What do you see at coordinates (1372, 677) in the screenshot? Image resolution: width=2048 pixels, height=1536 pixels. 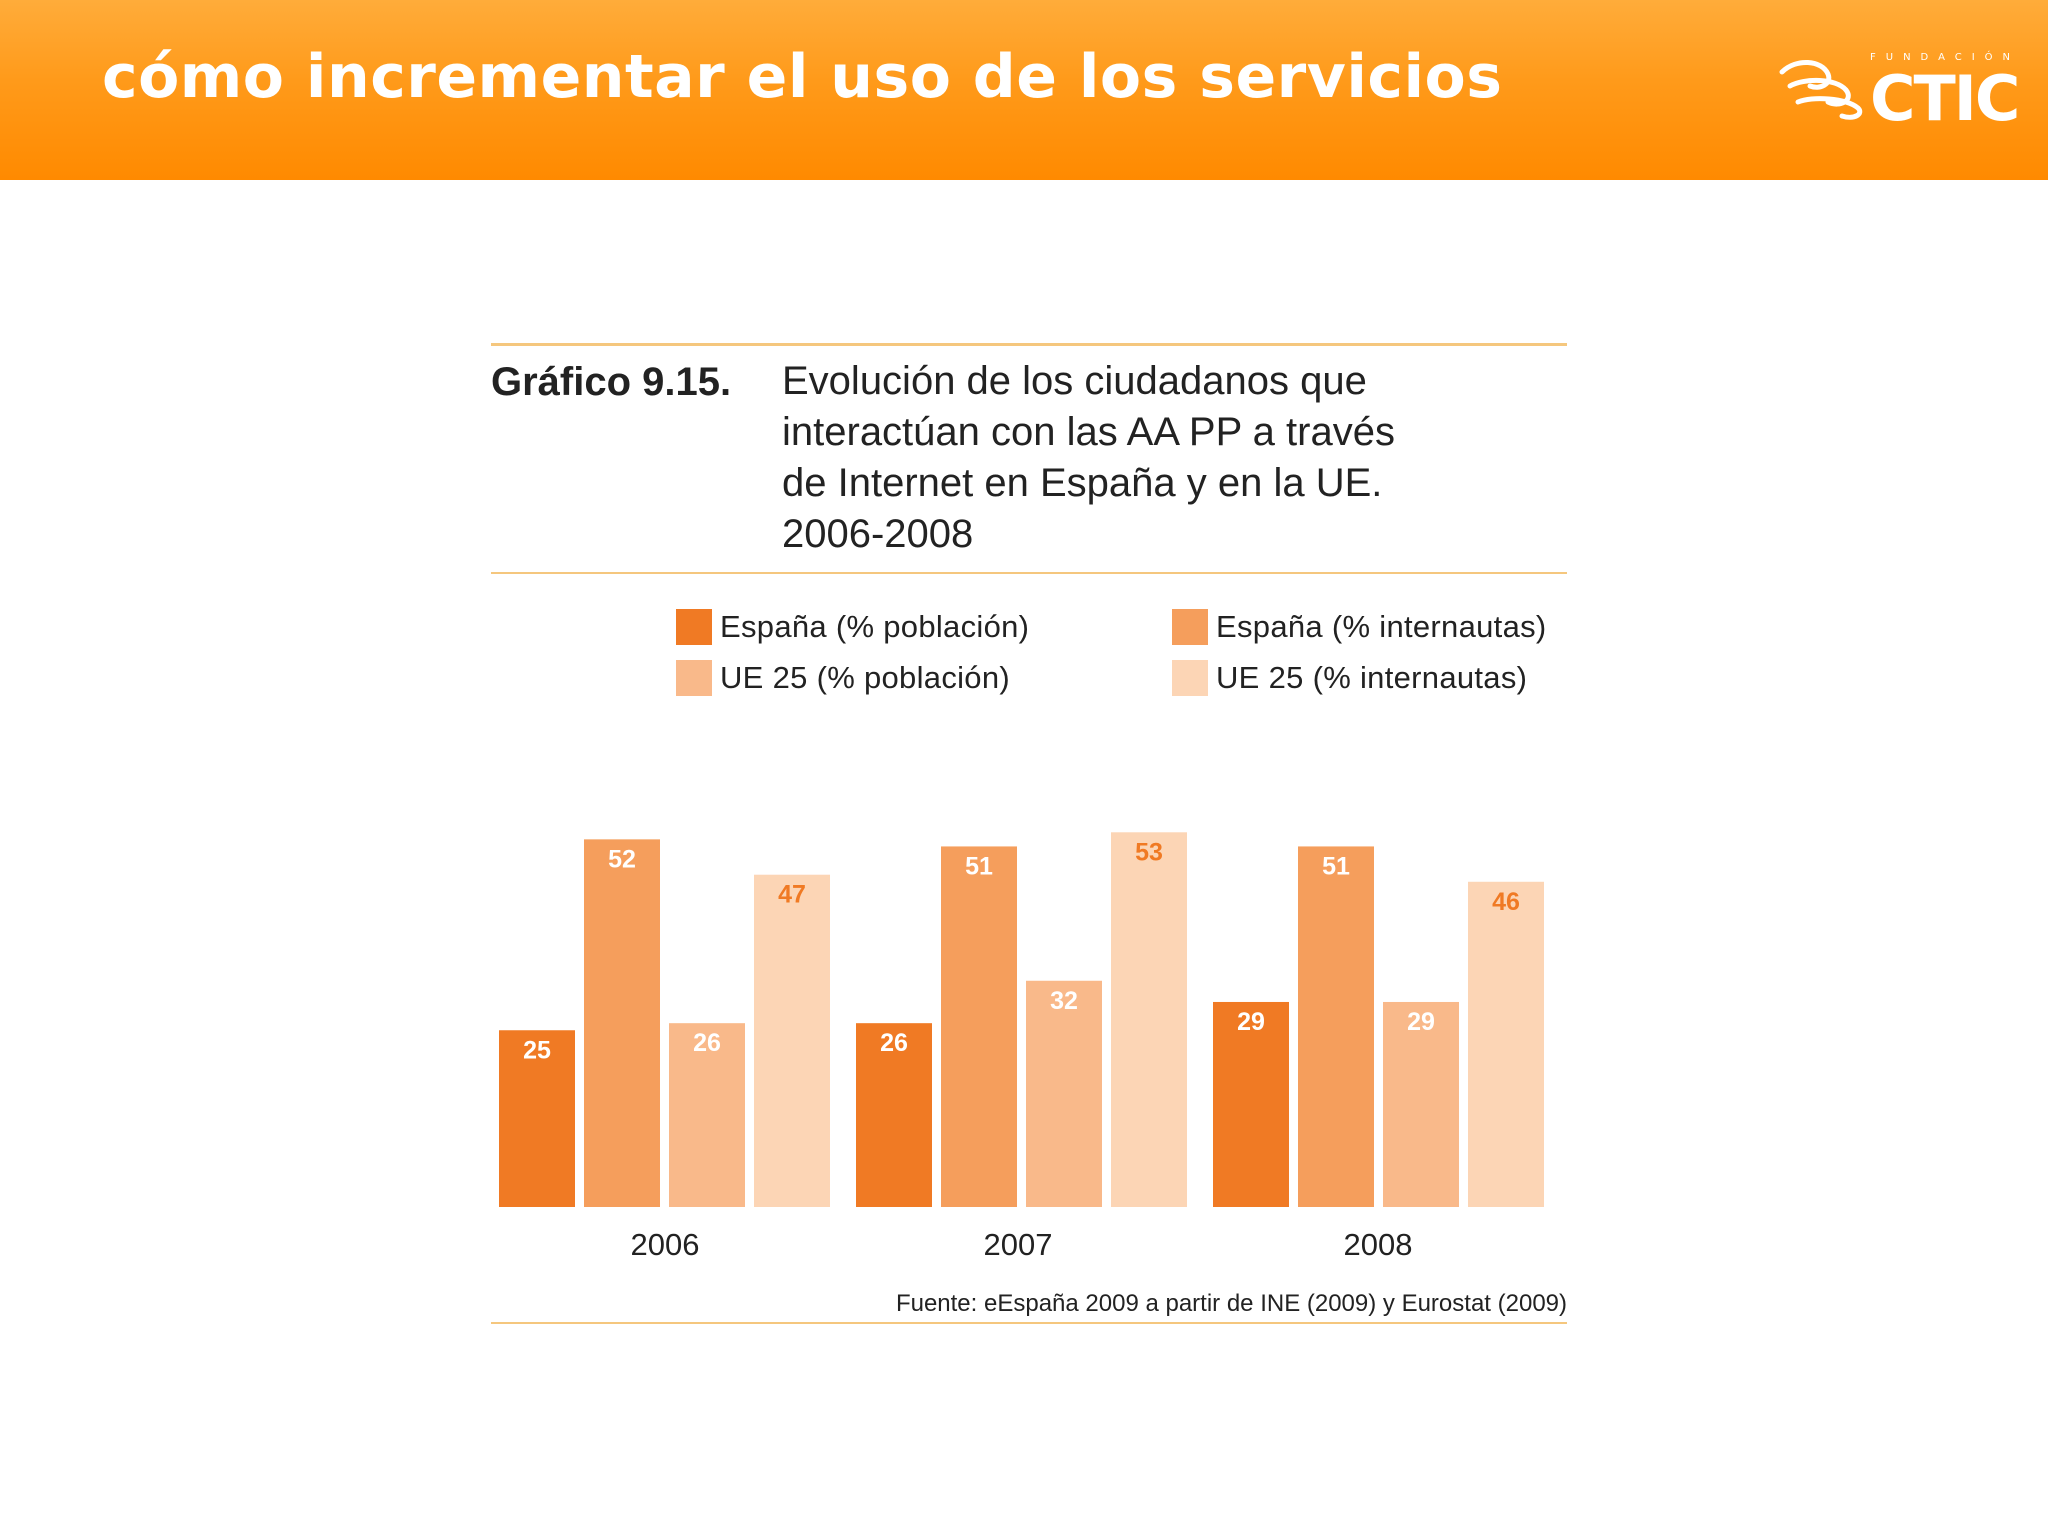 I see `legend-label: UE 25 (% internautas)` at bounding box center [1372, 677].